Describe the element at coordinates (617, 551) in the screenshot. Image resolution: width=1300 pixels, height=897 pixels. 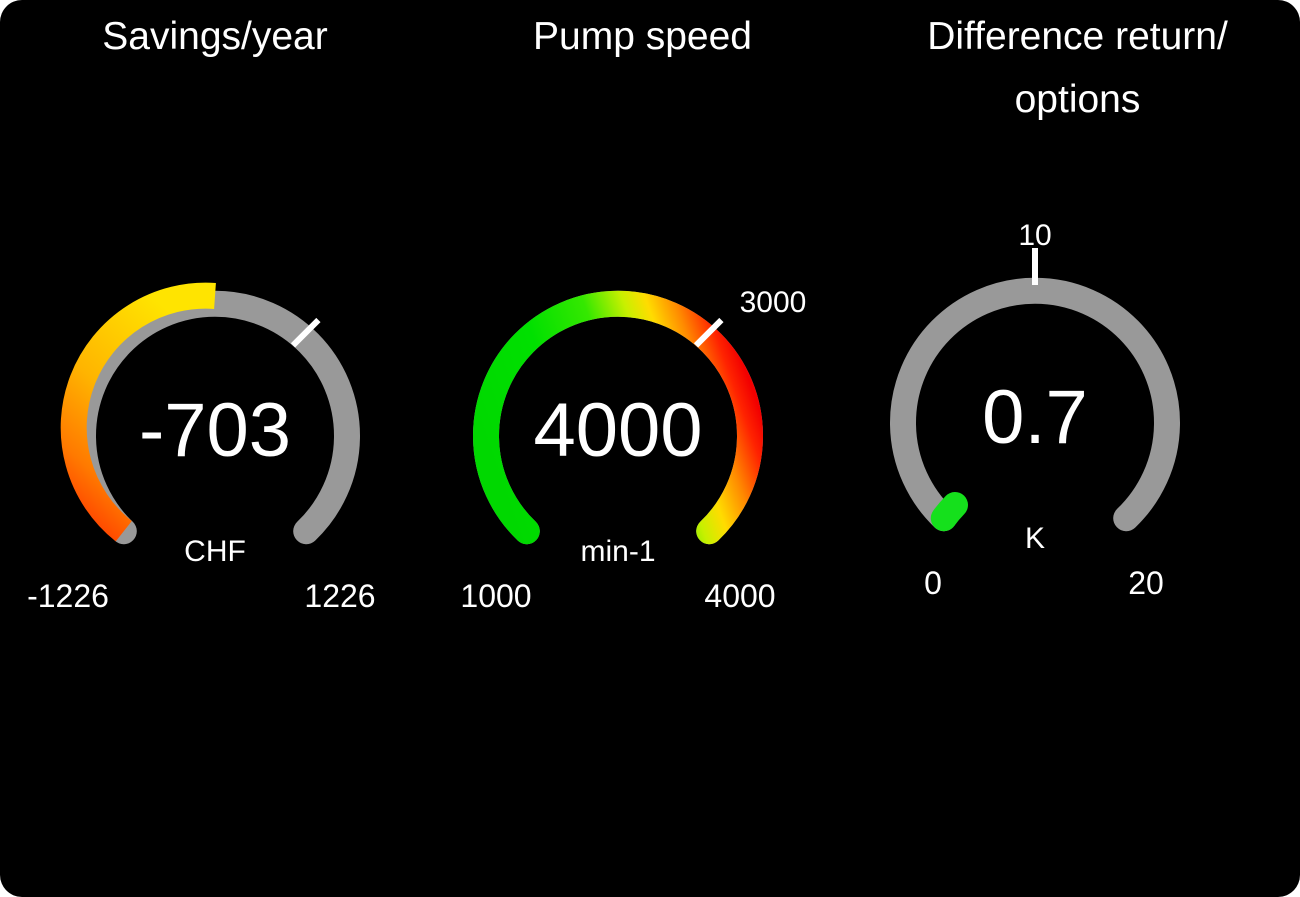
I see `gauge-unit-pump: min-1` at that location.